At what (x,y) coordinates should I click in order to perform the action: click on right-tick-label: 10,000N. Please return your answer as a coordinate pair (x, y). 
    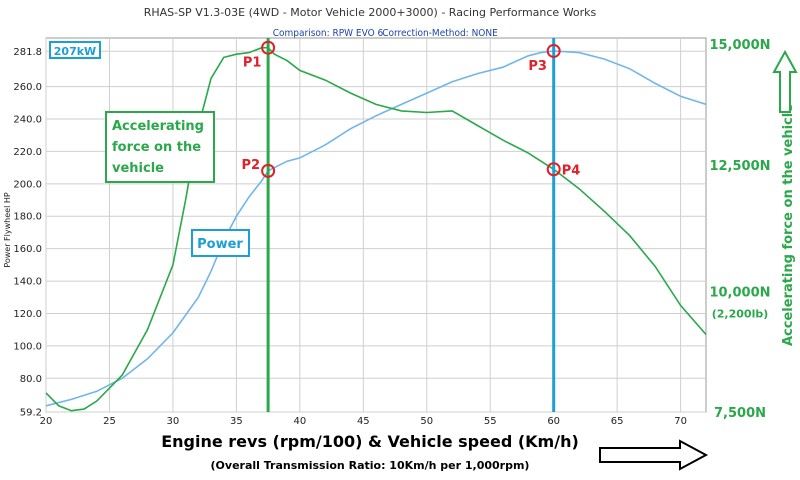
    Looking at the image, I should click on (739, 293).